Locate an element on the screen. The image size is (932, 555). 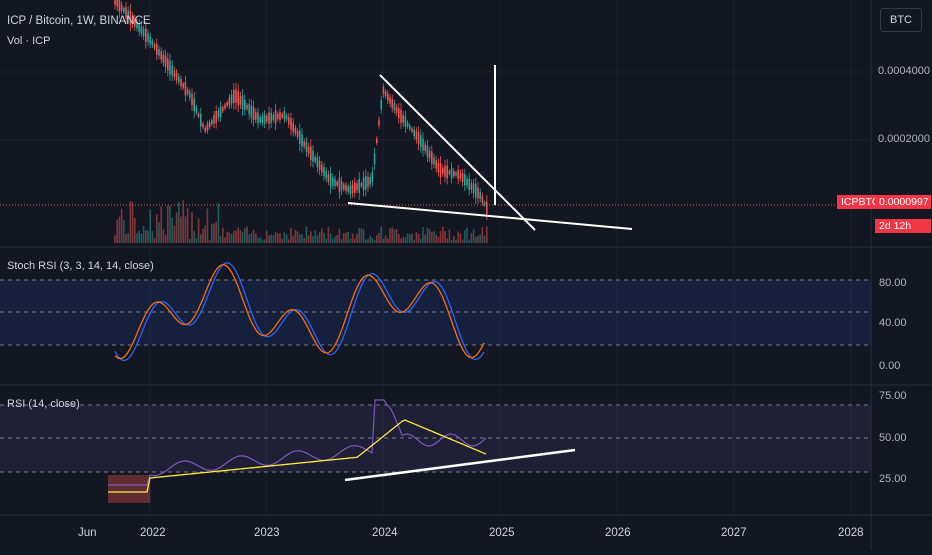
stoch-tick: 80.00 is located at coordinates (893, 283).